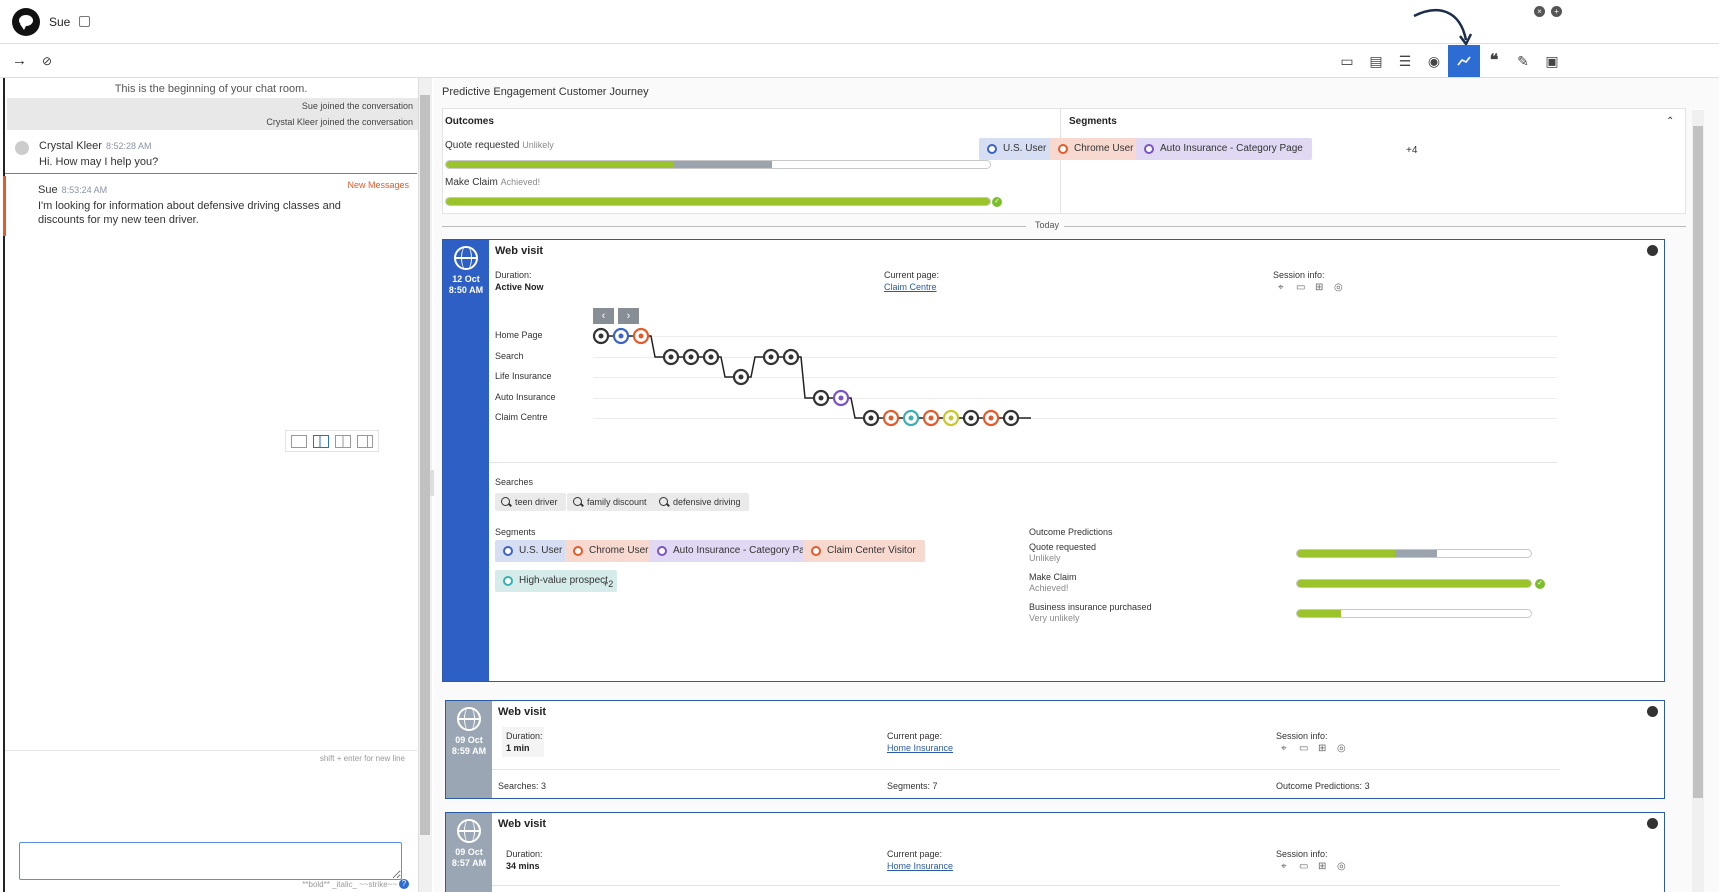  I want to click on chrome-icon: ◎, so click(1341, 748).